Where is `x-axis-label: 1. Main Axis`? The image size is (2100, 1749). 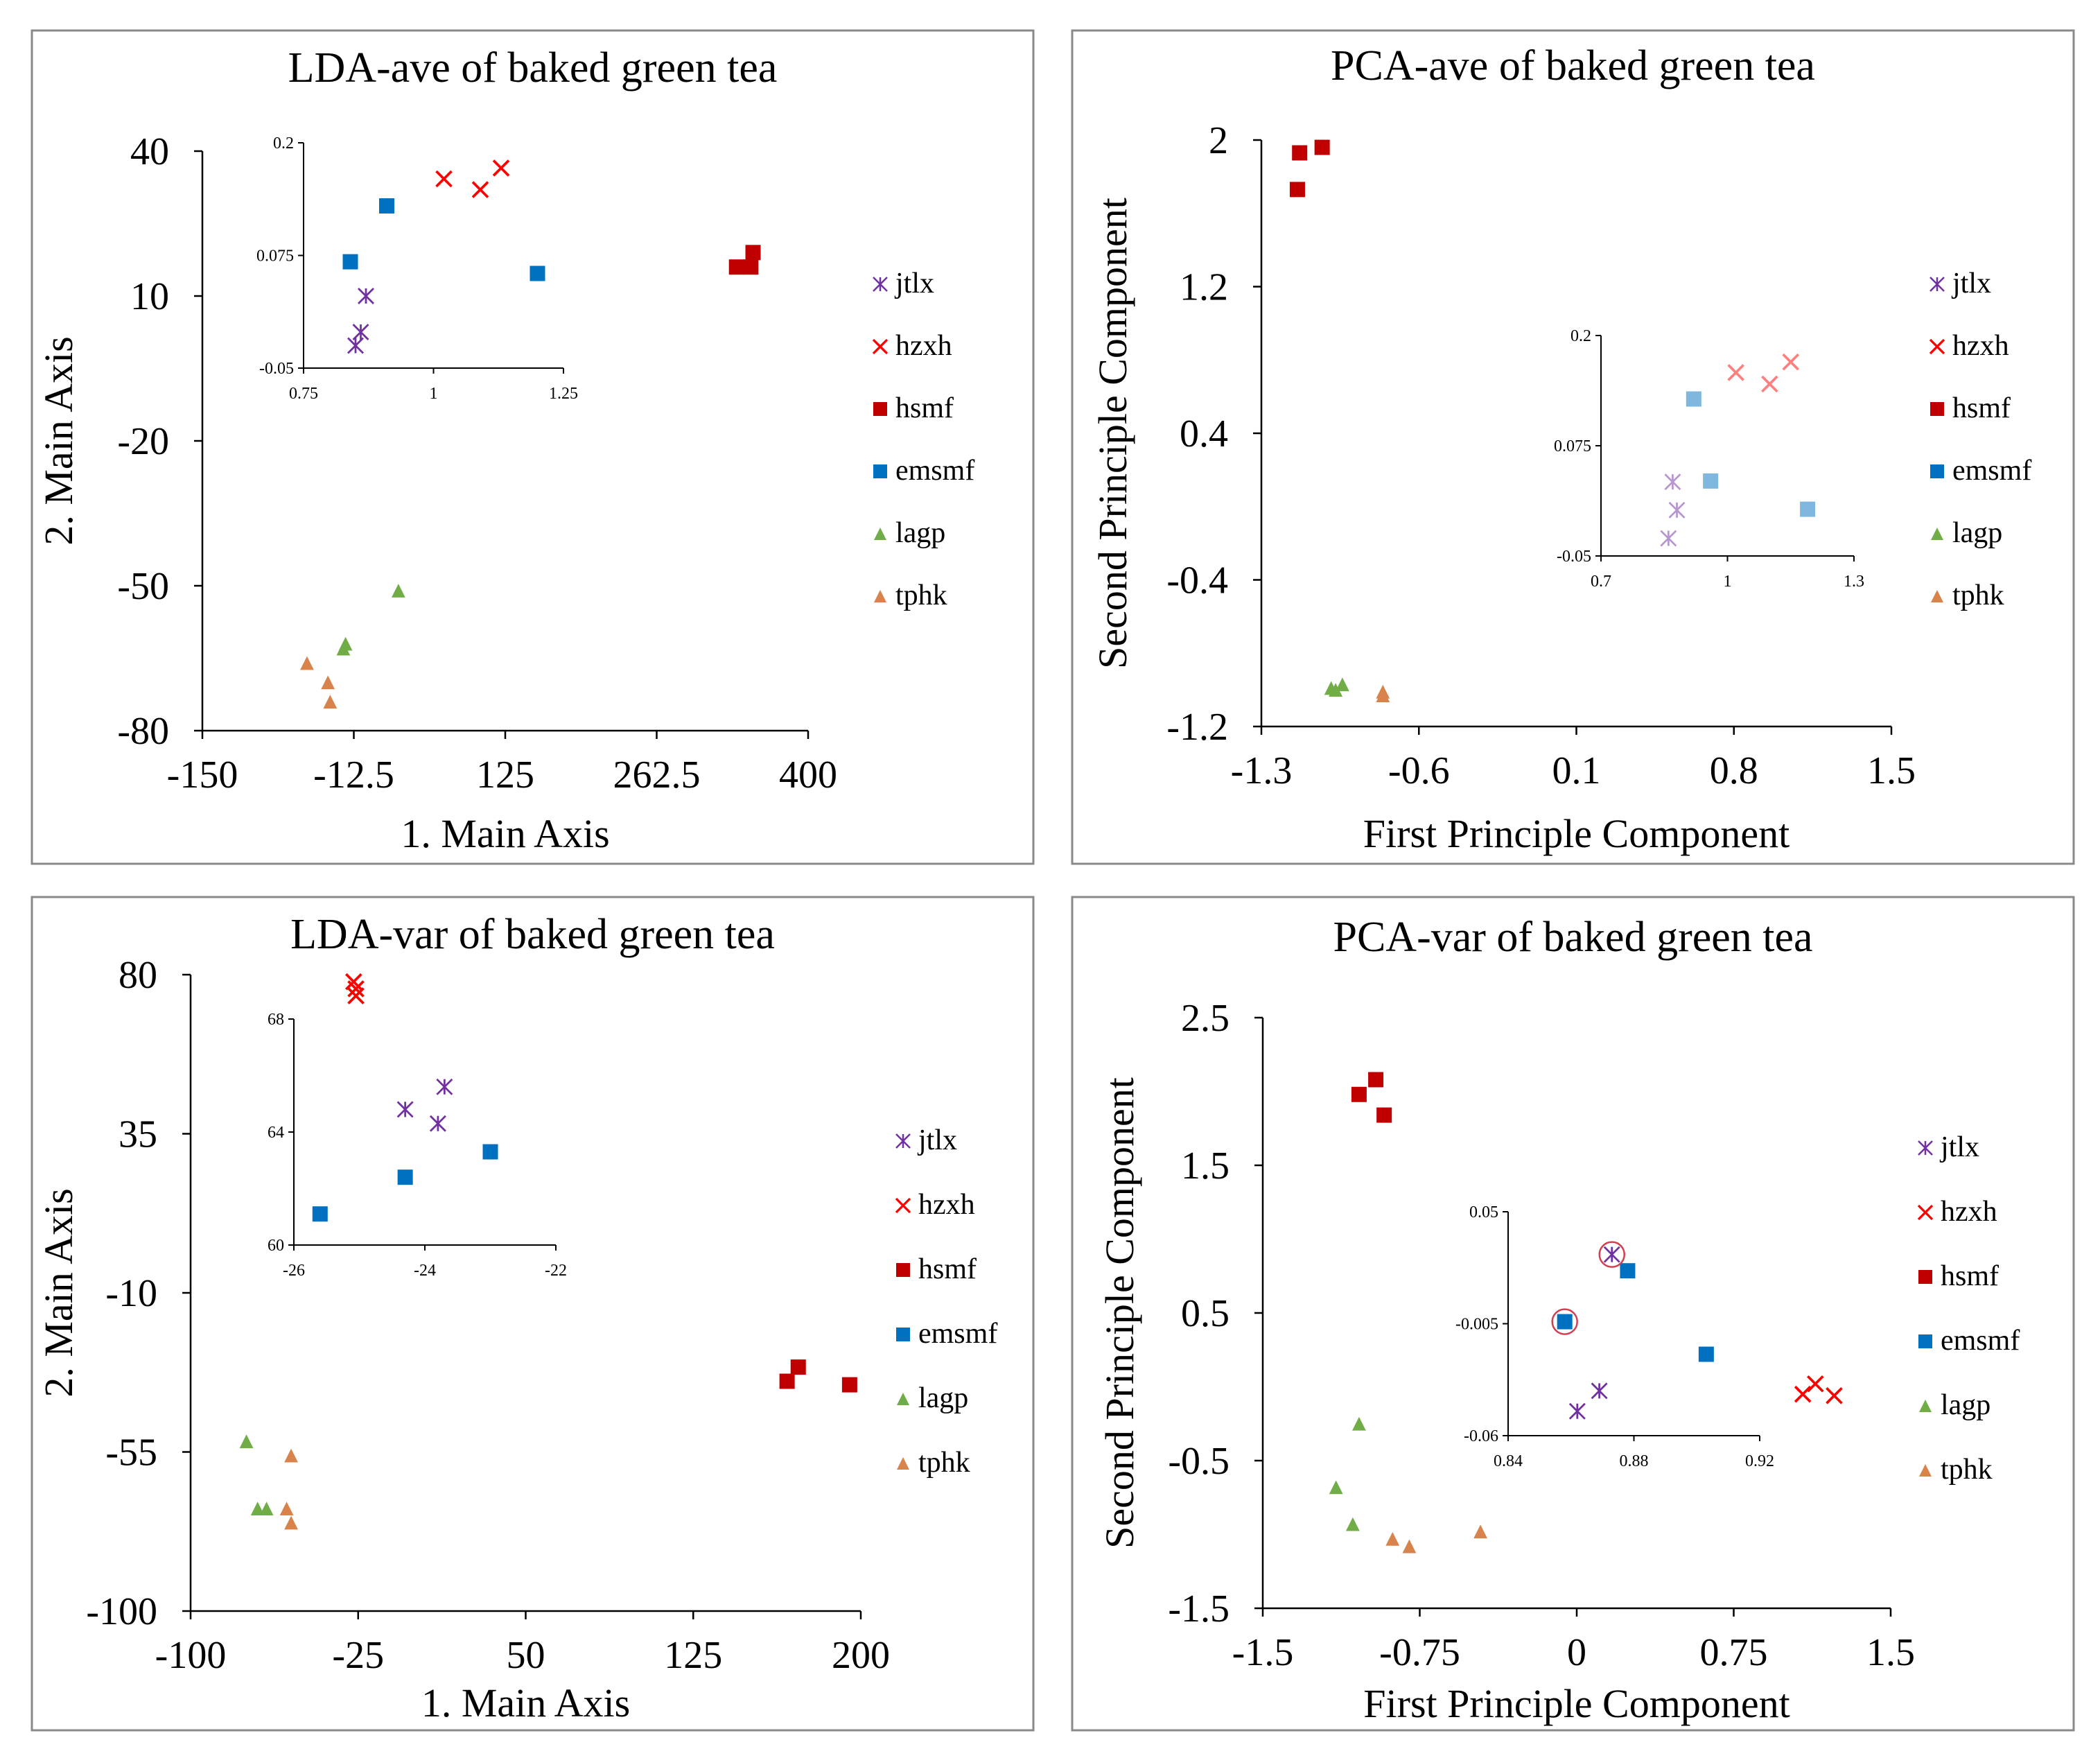
x-axis-label: 1. Main Axis is located at coordinates (525, 1702).